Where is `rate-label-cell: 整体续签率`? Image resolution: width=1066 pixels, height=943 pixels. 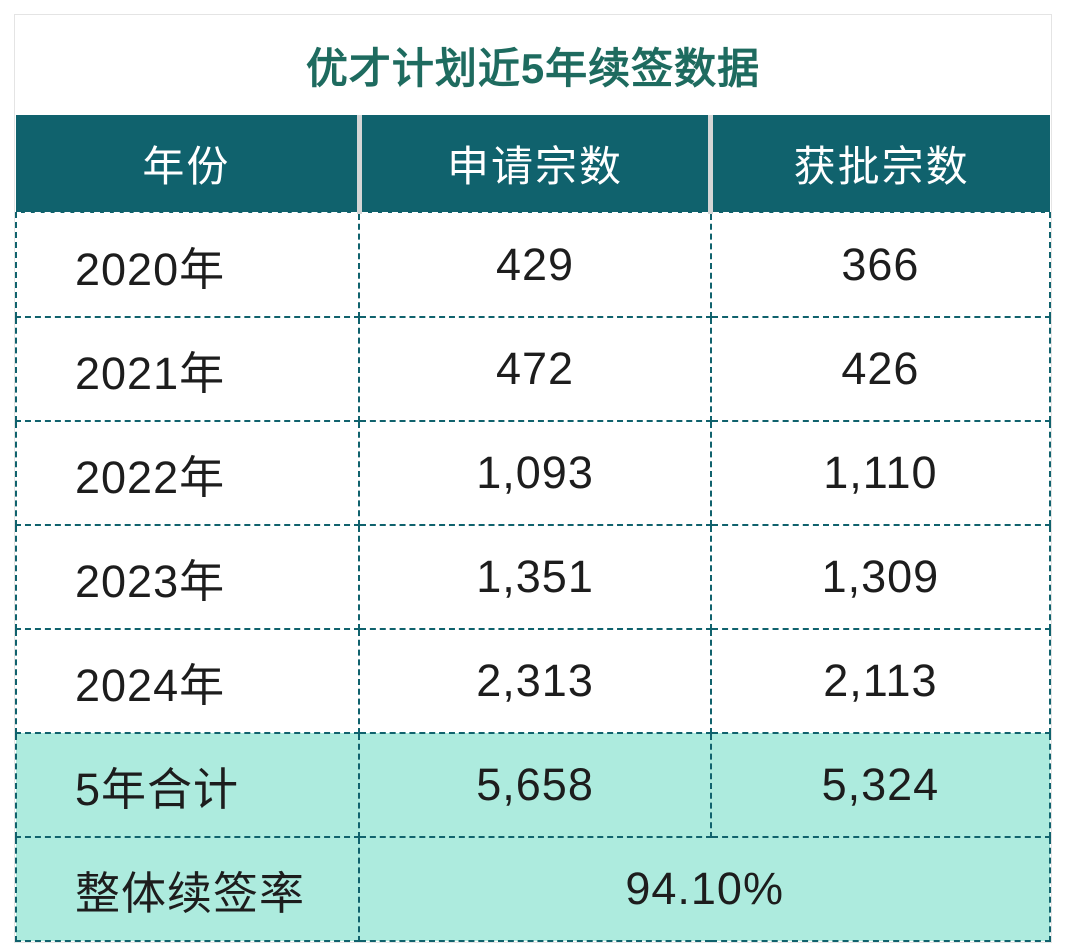
rate-label-cell: 整体续签率 is located at coordinates (187, 889).